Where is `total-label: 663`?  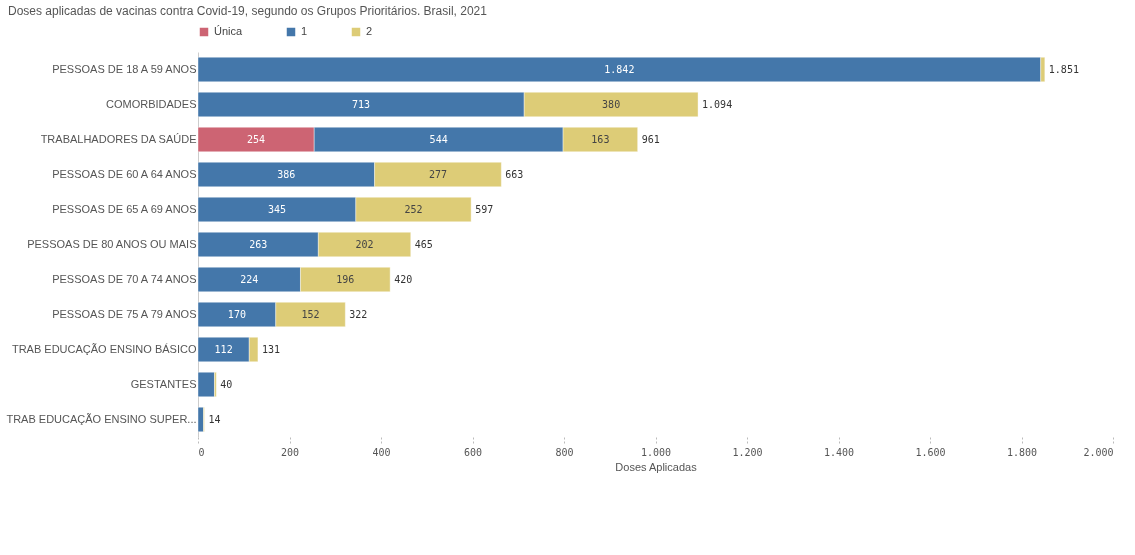 total-label: 663 is located at coordinates (514, 174).